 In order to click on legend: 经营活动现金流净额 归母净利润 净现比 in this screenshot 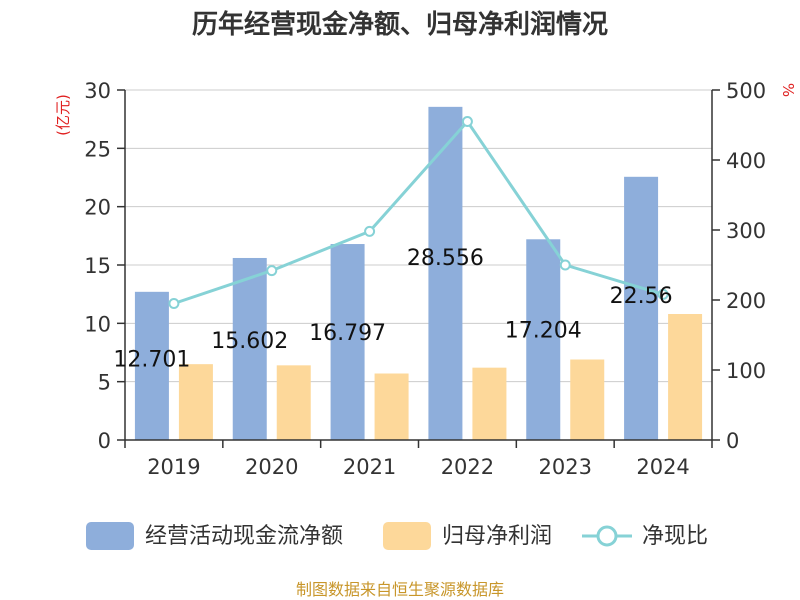, I will do `click(397, 536)`.